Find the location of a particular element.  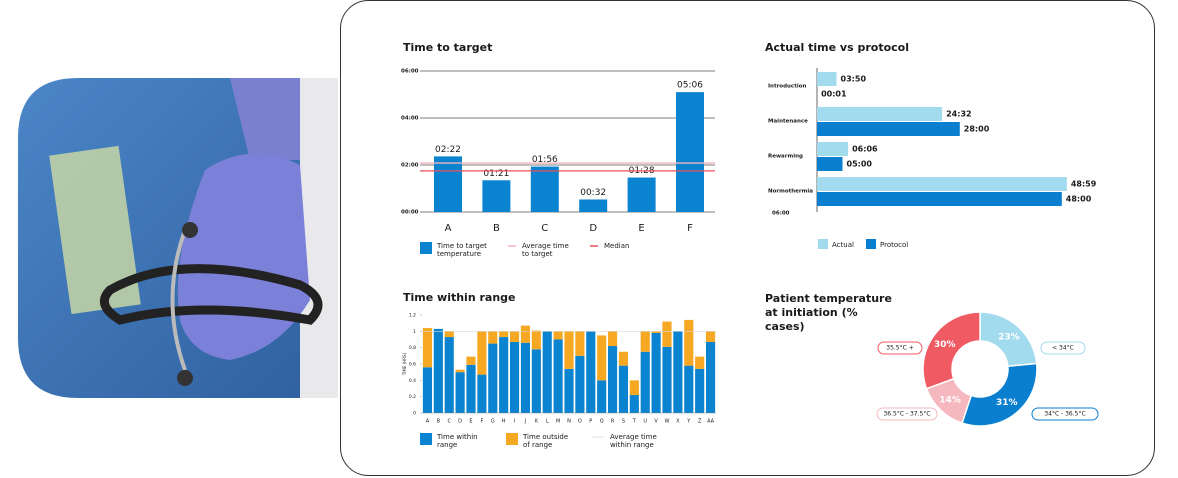

x-tick-label: AA is located at coordinates (711, 422).